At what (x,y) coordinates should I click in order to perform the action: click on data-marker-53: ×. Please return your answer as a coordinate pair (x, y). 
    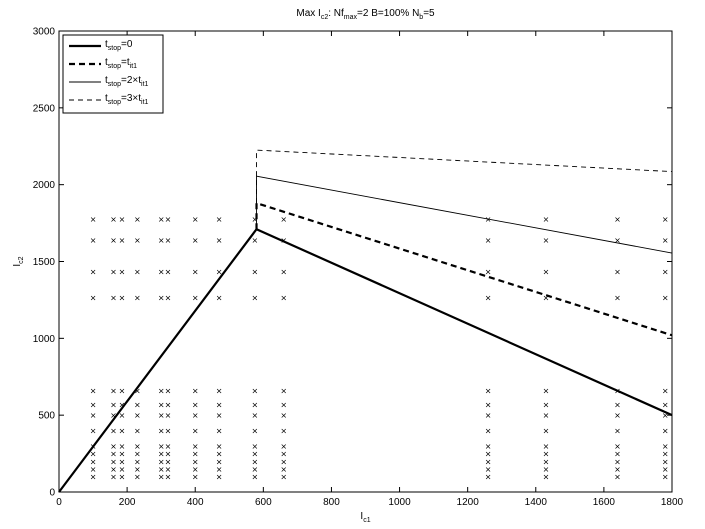
    Looking at the image, I should click on (665, 271).